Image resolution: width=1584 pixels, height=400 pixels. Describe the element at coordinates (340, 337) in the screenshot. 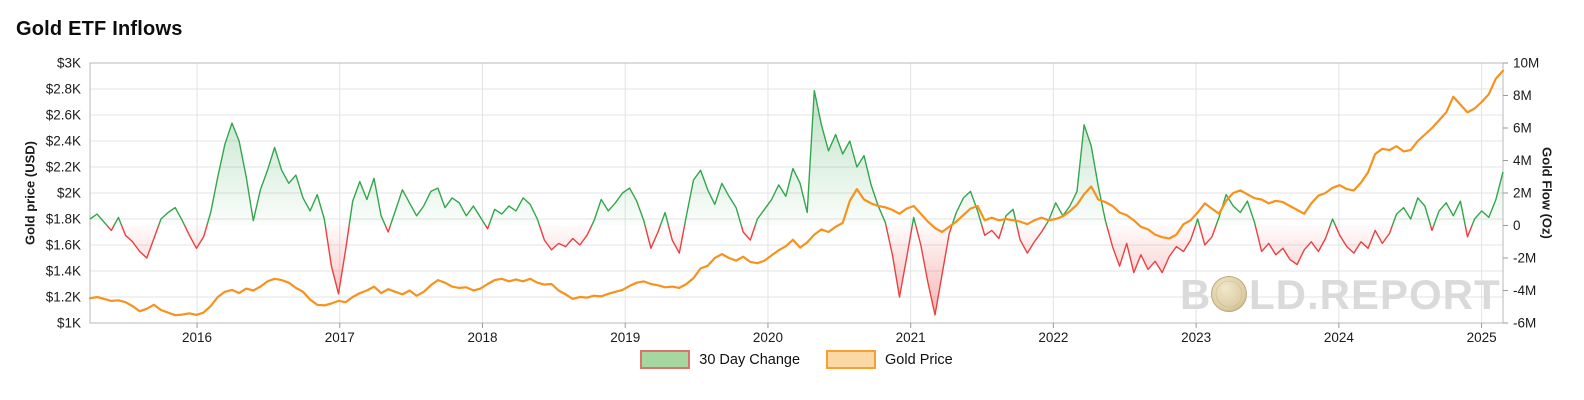

I see `x-axis-tick-label: 2017` at that location.